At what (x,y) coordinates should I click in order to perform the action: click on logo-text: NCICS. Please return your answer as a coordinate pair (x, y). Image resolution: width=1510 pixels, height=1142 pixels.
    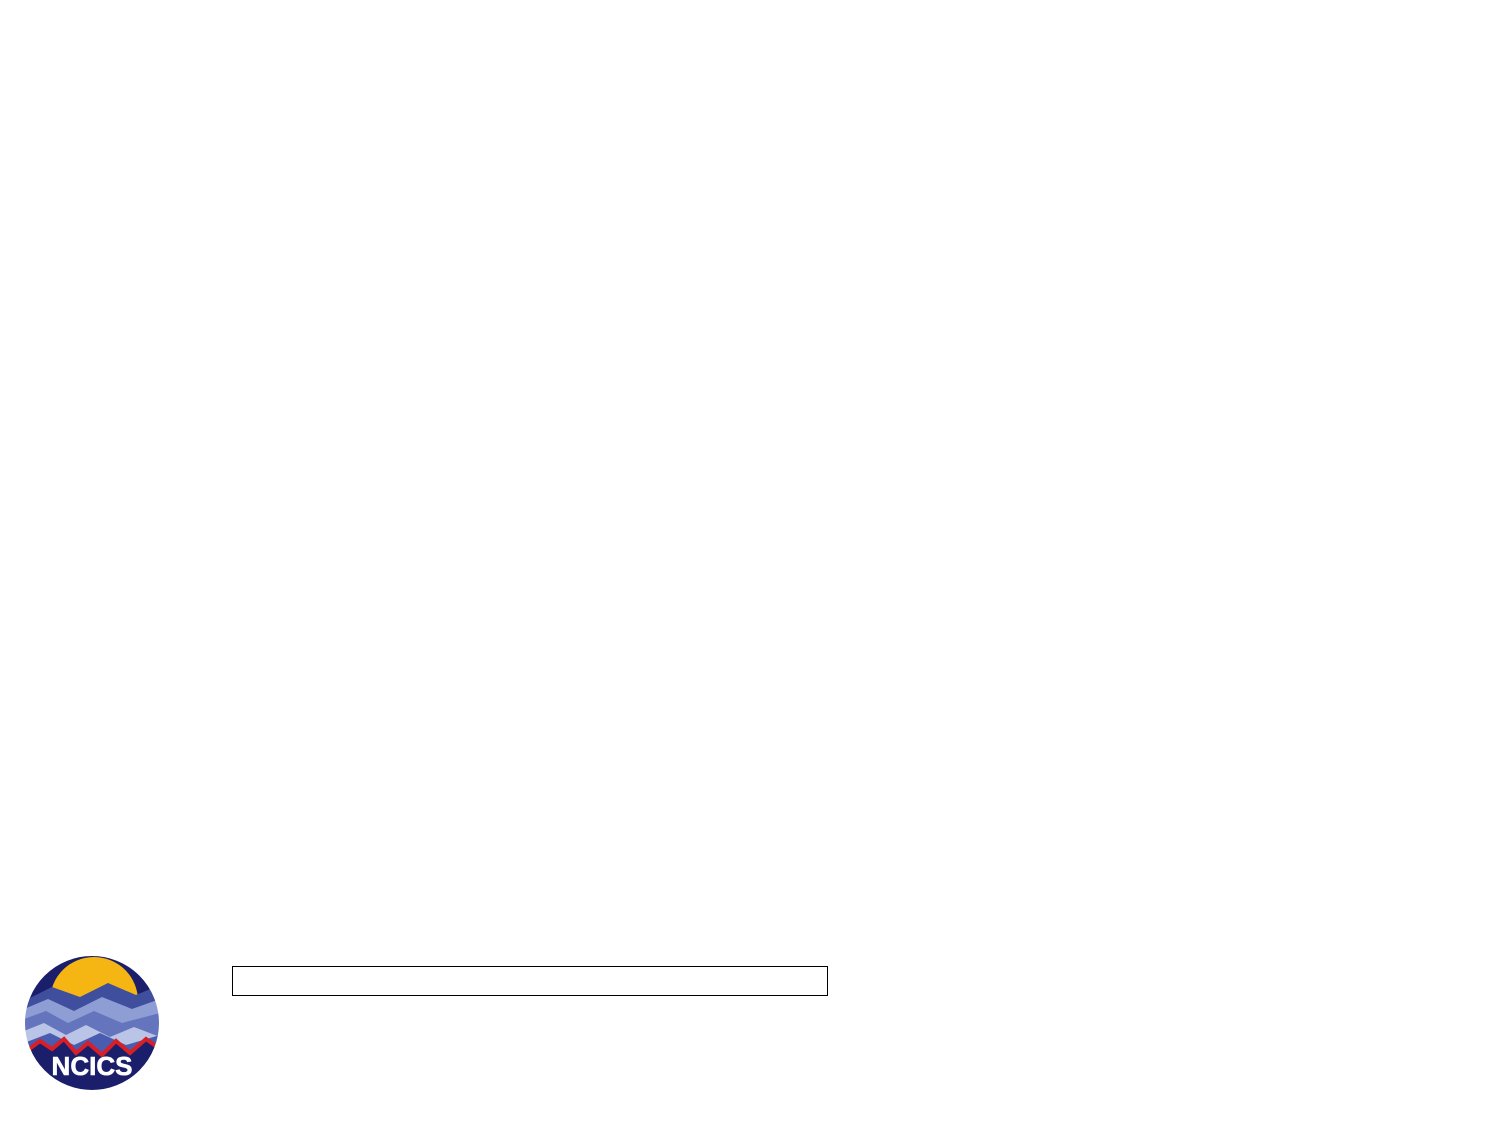
    Looking at the image, I should click on (92, 1066).